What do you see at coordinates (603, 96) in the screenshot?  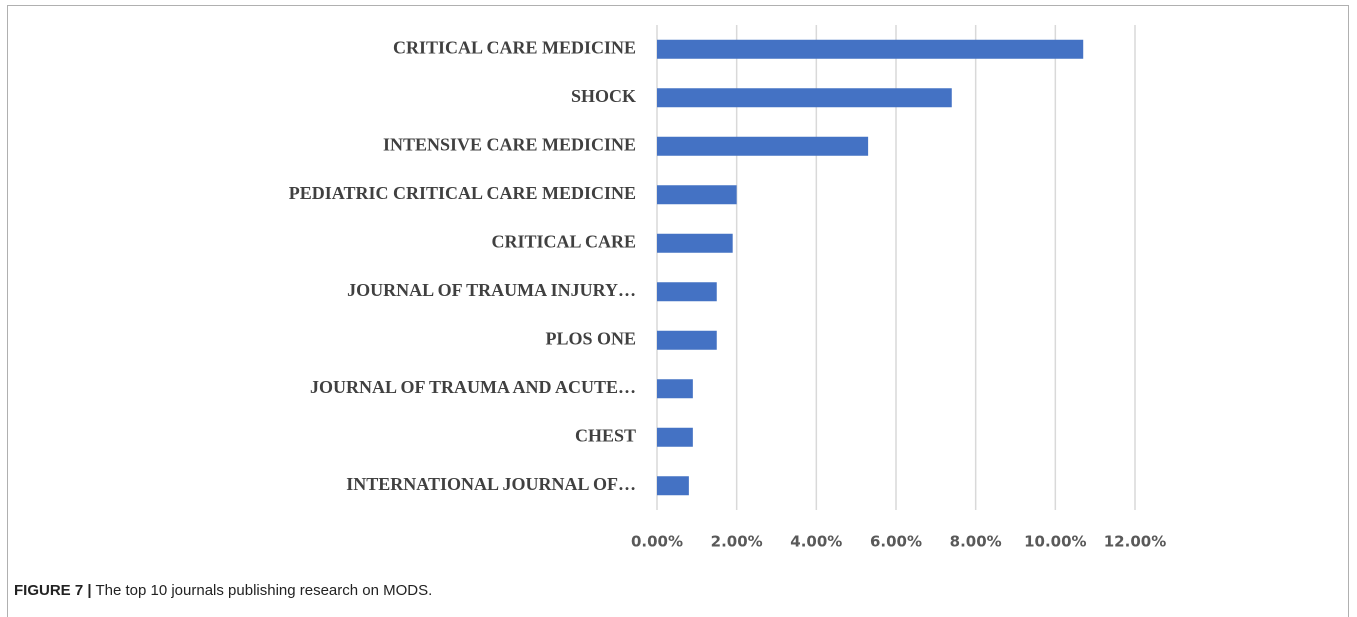 I see `y-tick-label: SHOCK` at bounding box center [603, 96].